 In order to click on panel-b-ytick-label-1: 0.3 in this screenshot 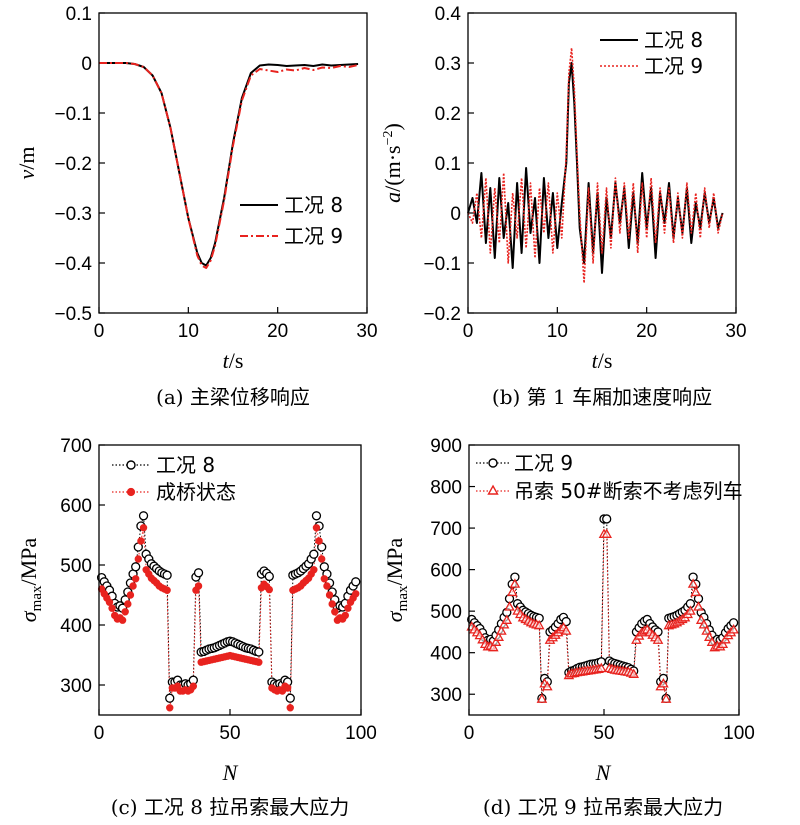, I will do `click(448, 64)`.